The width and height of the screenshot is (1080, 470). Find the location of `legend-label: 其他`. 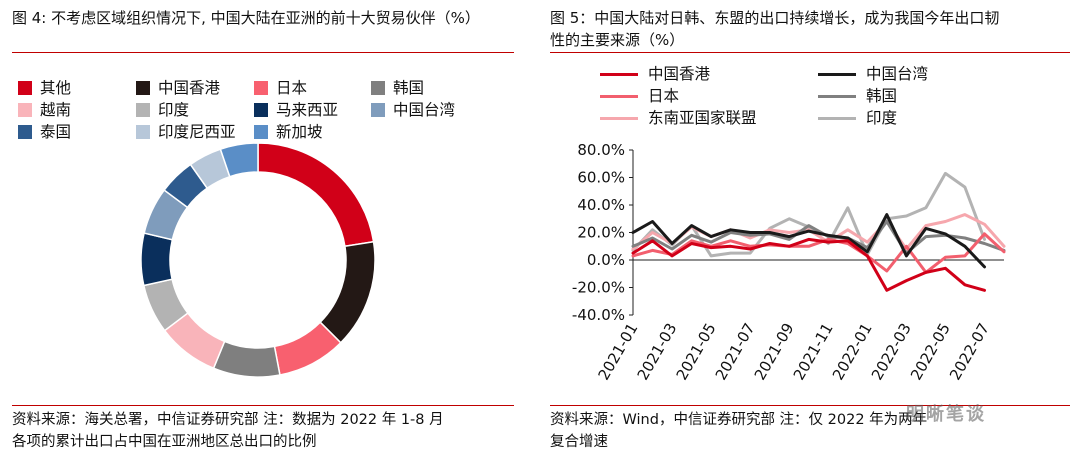

legend-label: 其他 is located at coordinates (56, 88).